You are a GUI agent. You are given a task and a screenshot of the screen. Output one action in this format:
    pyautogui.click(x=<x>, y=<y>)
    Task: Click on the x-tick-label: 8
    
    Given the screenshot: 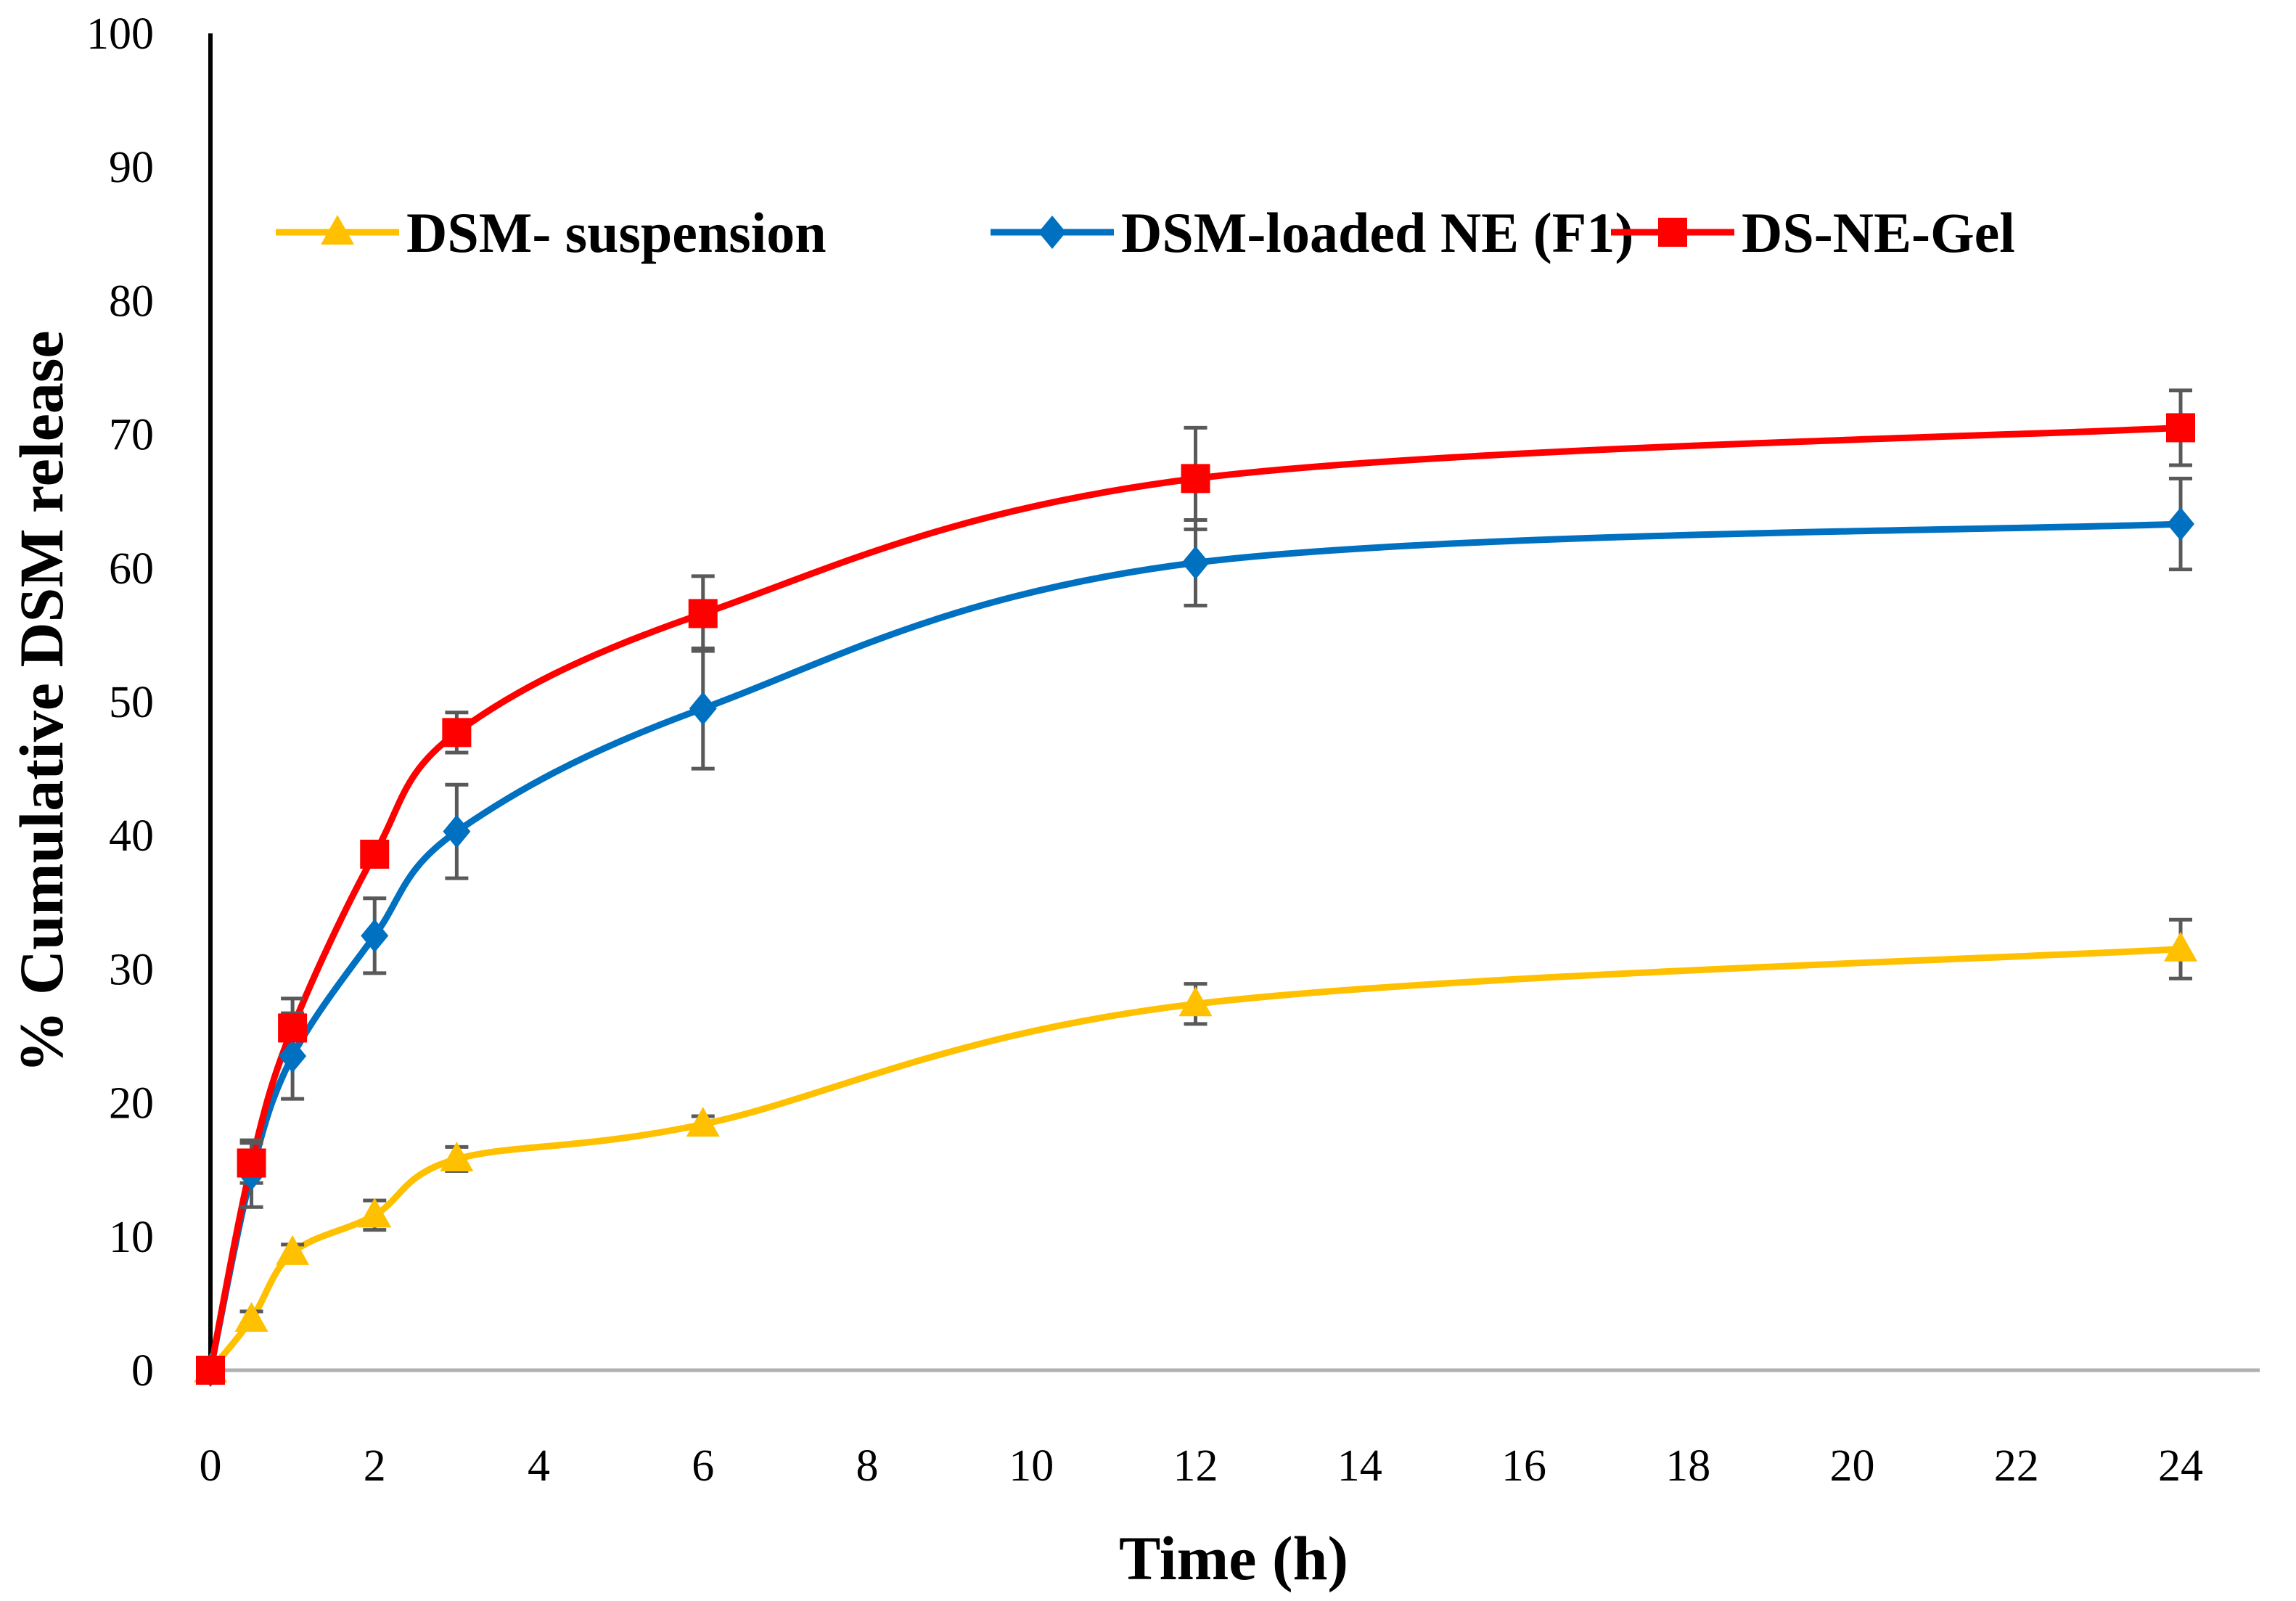 What is the action you would take?
    pyautogui.click(x=867, y=1466)
    